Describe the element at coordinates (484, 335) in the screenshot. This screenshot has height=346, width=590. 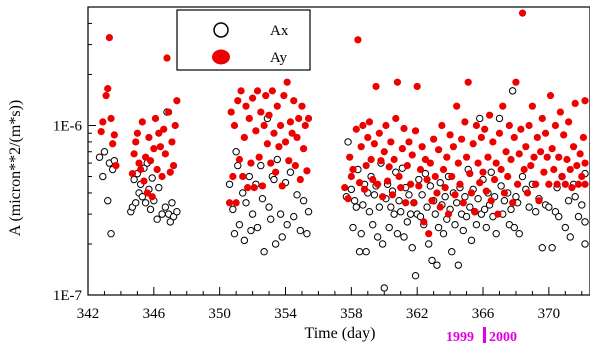
I see `year-boundary-marker` at that location.